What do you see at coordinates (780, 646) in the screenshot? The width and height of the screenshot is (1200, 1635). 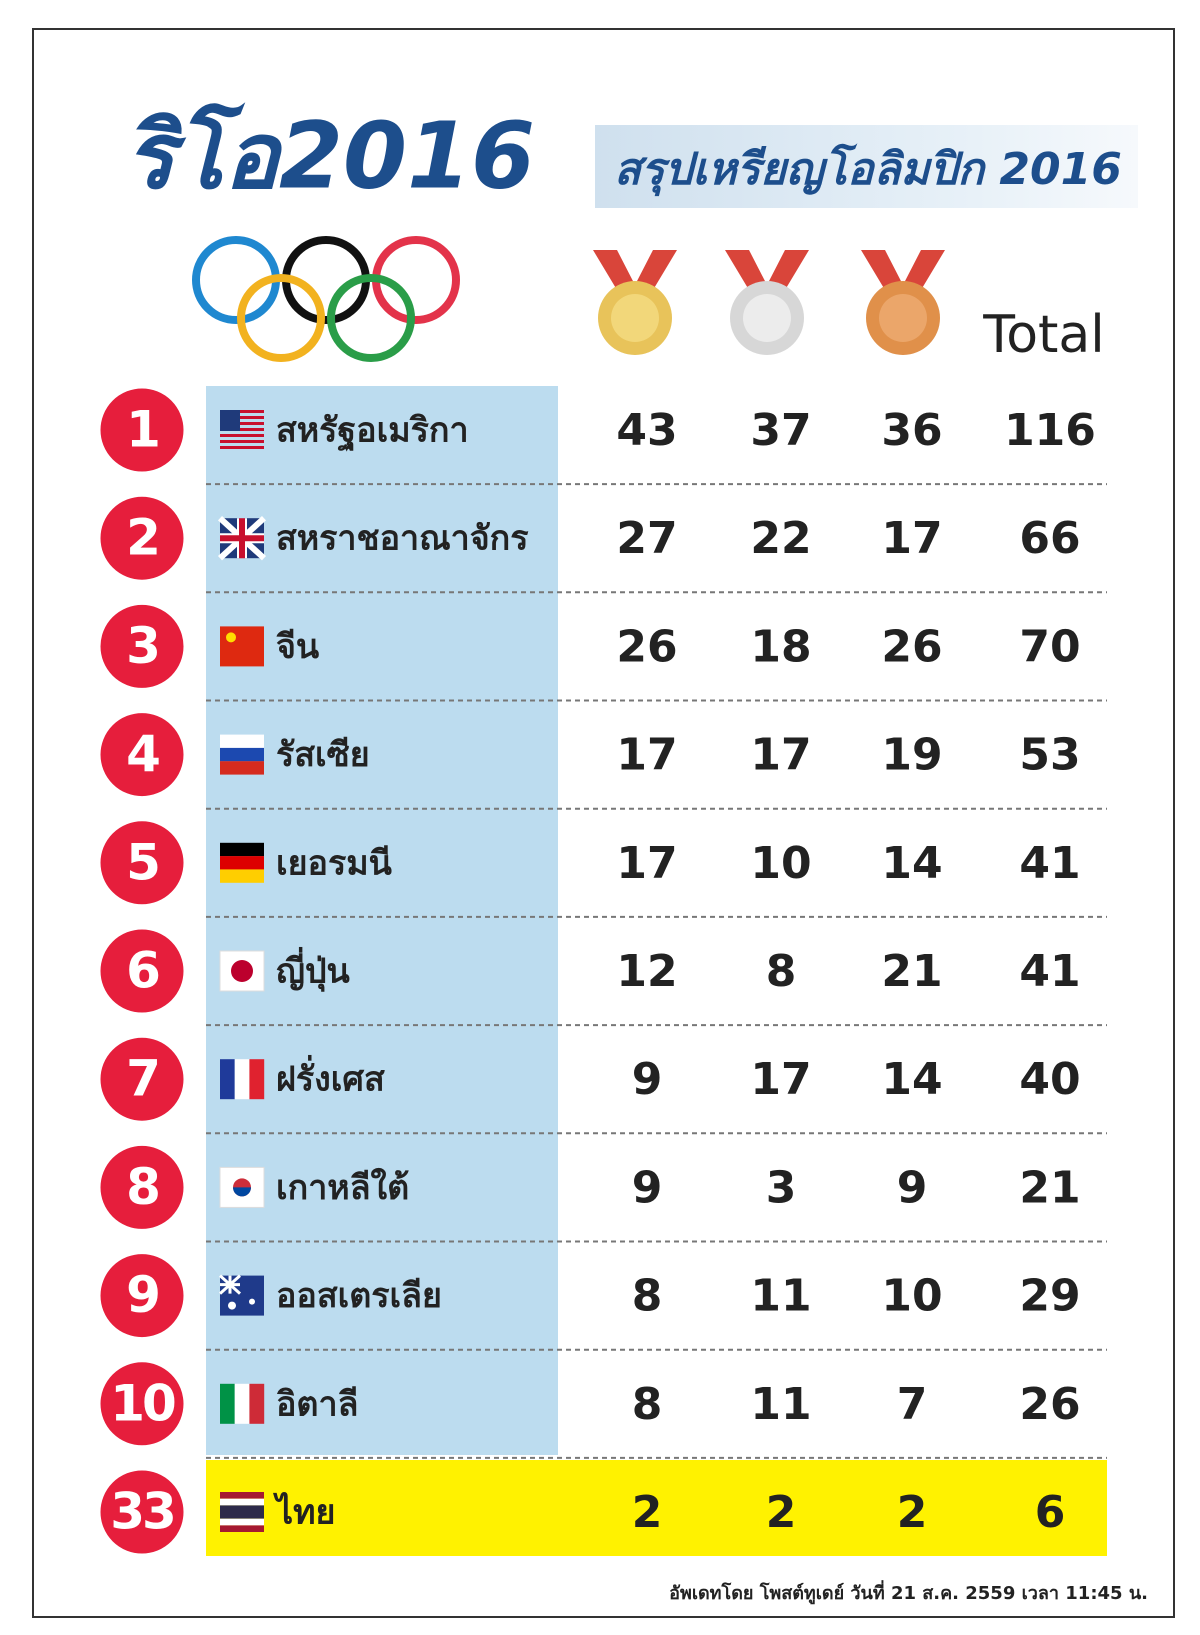 I see `medal-count: 18` at bounding box center [780, 646].